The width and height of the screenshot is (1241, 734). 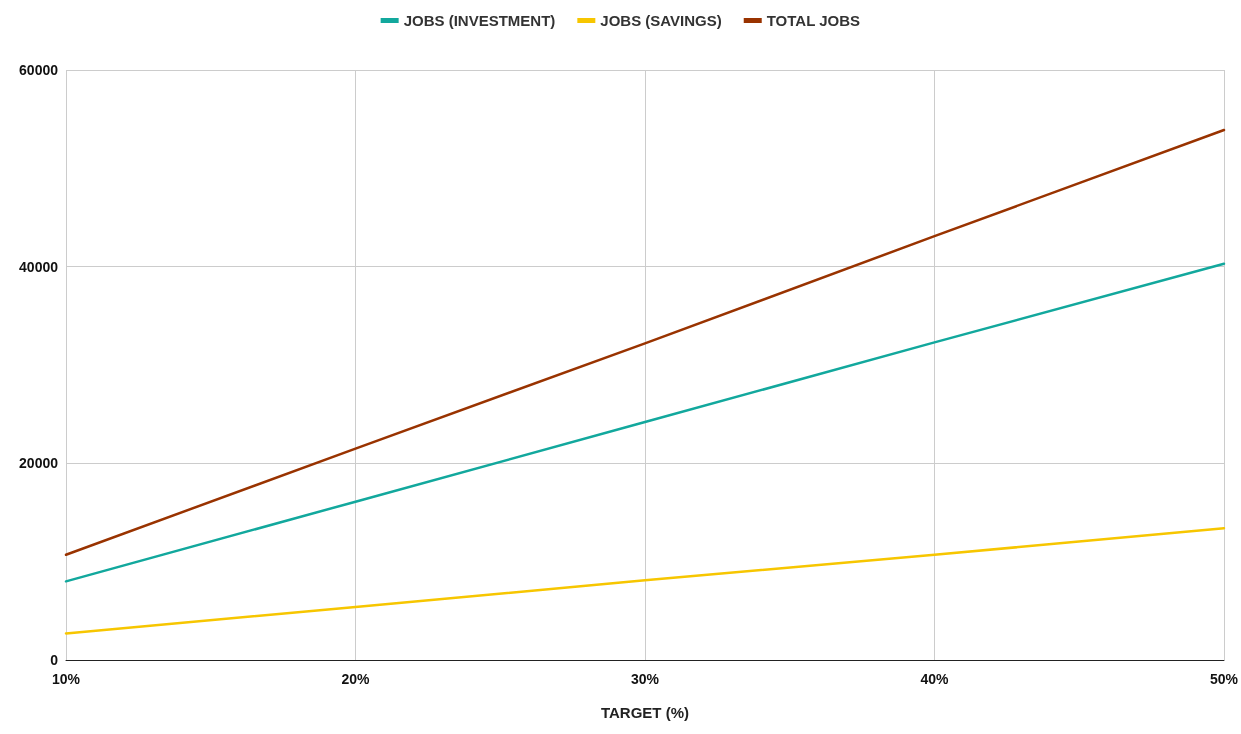 What do you see at coordinates (39, 463) in the screenshot?
I see `y-tick-label: 20000` at bounding box center [39, 463].